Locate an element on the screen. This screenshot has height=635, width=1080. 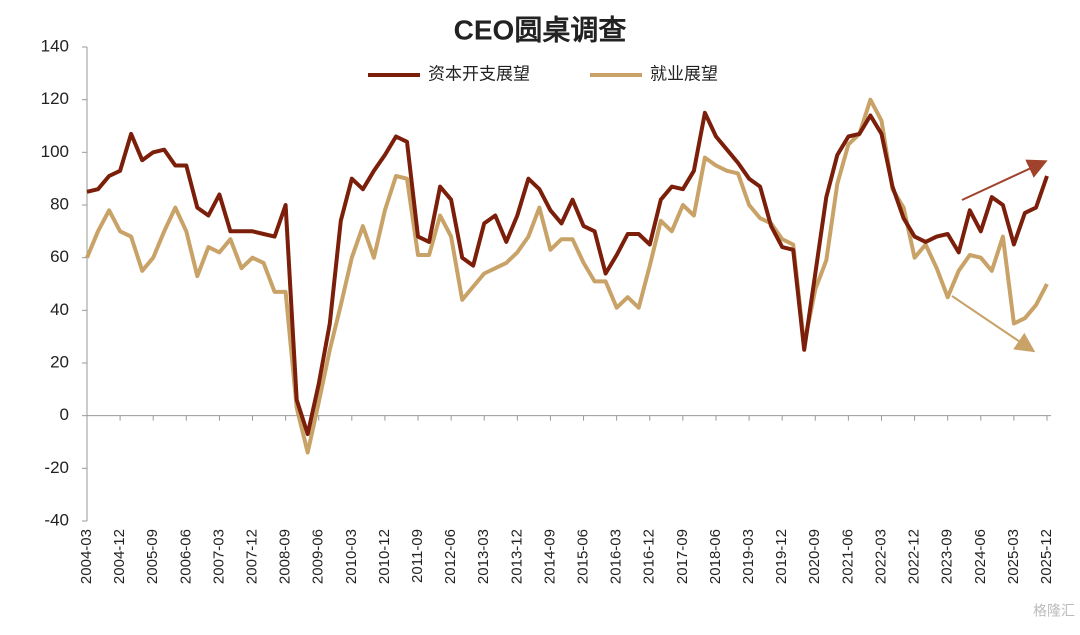
x-tick-label: 2019-12 is located at coordinates (781, 556).